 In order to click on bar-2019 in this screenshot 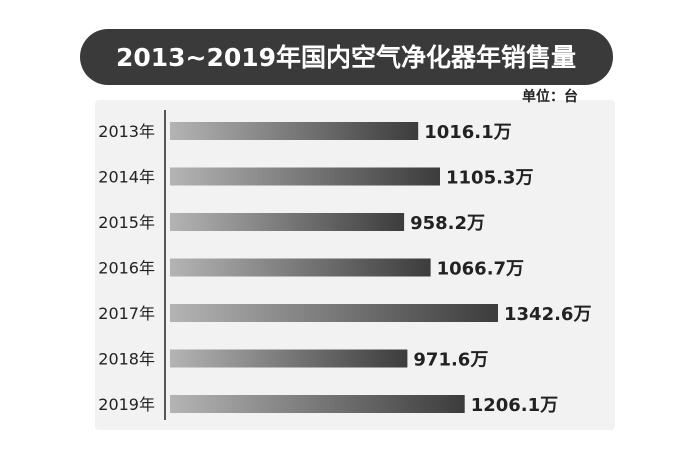, I will do `click(317, 404)`.